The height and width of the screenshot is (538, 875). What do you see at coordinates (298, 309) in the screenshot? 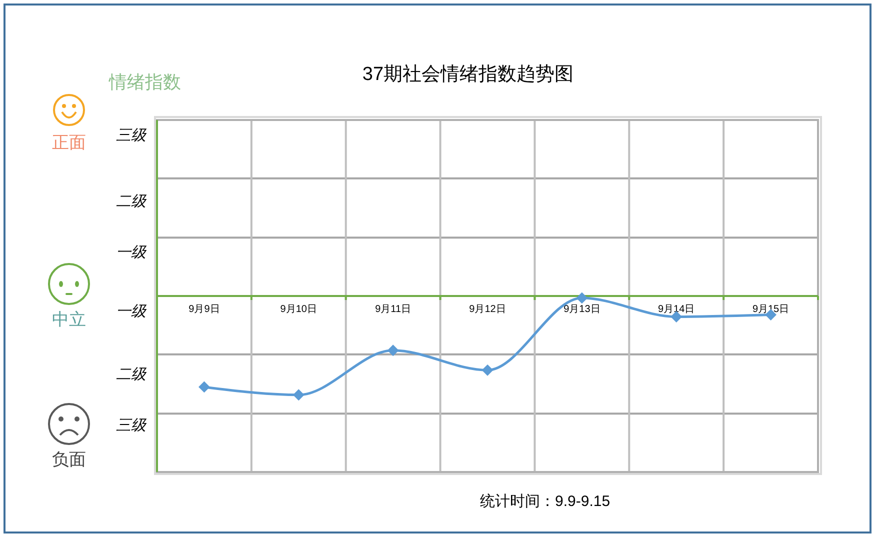
I see `x-tick-label: 9月10日` at bounding box center [298, 309].